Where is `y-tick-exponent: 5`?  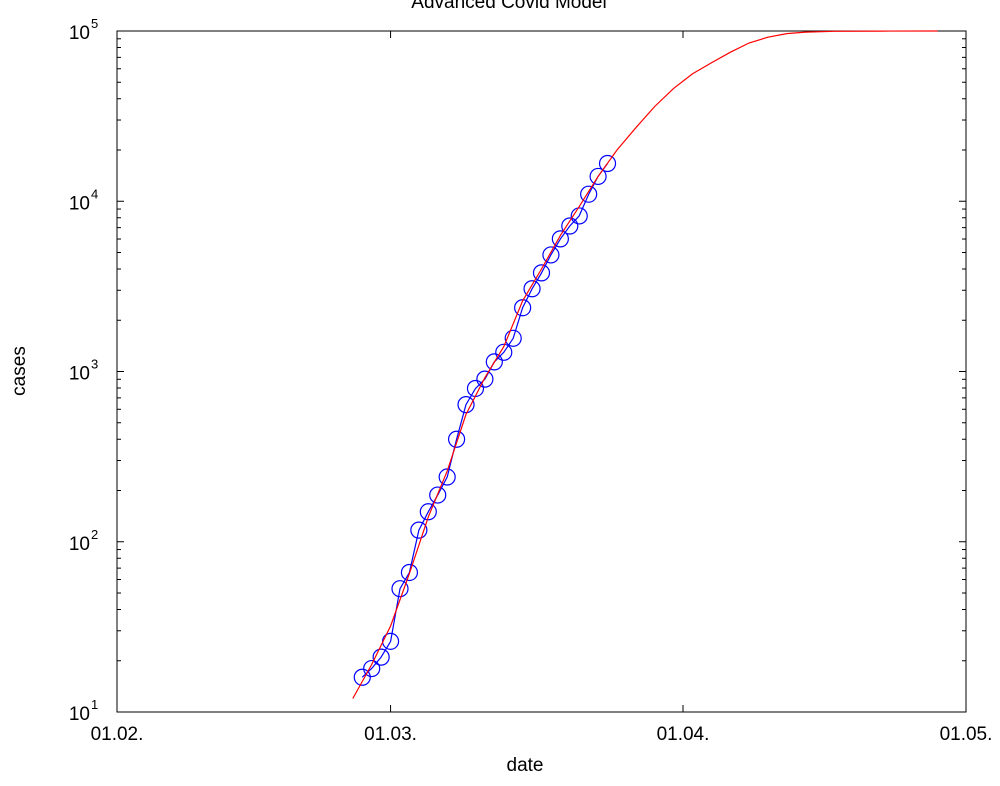
y-tick-exponent: 5 is located at coordinates (94, 23).